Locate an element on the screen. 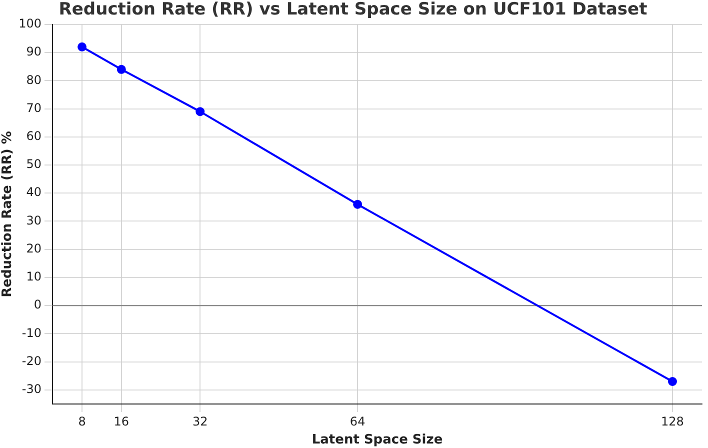 Image resolution: width=708 pixels, height=448 pixels. x-tick-label: 128 is located at coordinates (672, 421).